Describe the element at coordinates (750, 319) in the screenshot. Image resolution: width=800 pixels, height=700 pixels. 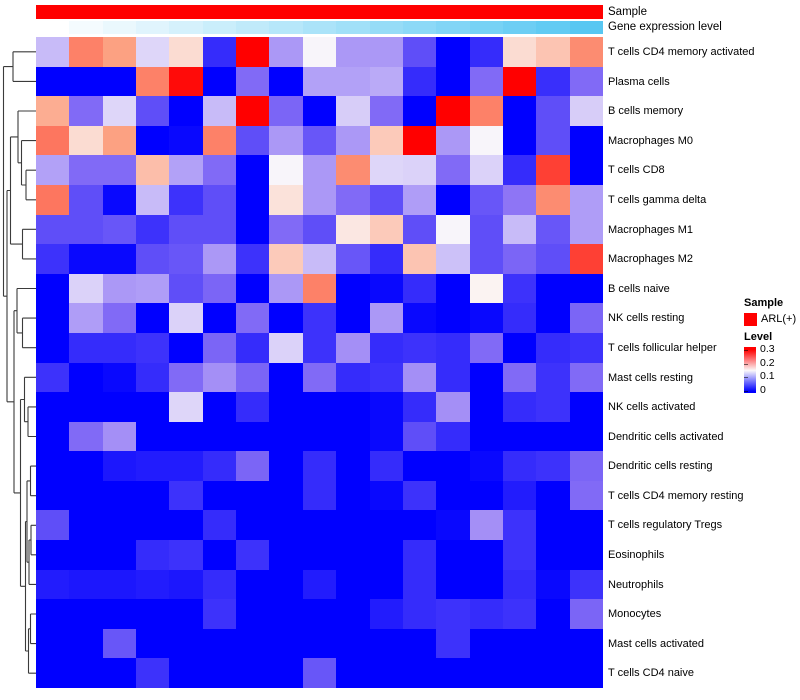
I see `sample-legend-swatch` at that location.